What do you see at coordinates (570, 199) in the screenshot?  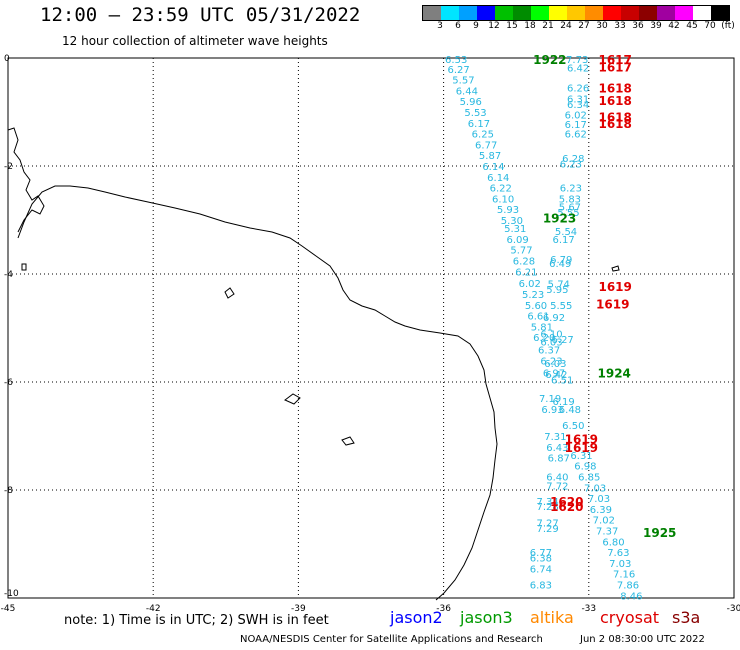 I see `wave-height-label: 5.83` at bounding box center [570, 199].